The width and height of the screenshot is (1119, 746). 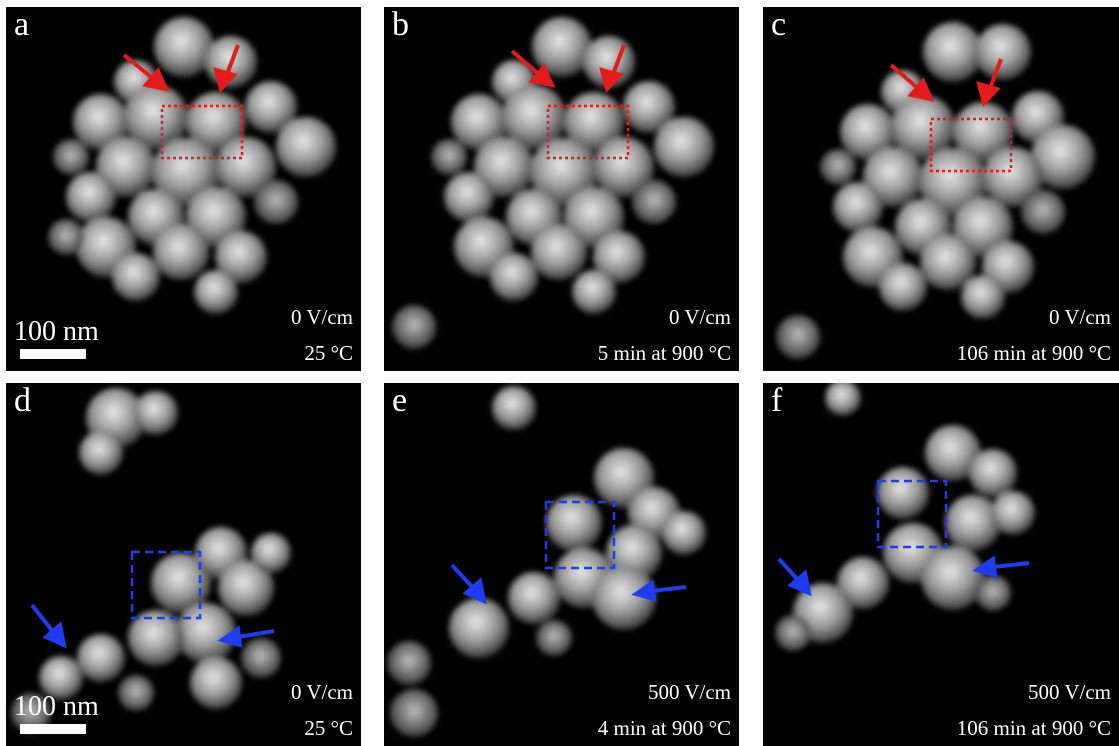 What do you see at coordinates (935, 190) in the screenshot?
I see `micrograph-c` at bounding box center [935, 190].